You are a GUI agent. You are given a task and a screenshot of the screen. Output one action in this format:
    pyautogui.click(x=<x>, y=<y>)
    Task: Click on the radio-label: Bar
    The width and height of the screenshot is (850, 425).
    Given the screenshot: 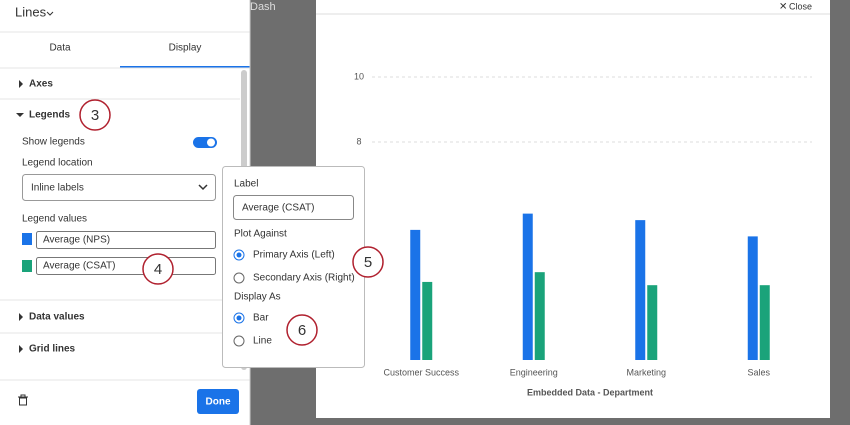 What is the action you would take?
    pyautogui.click(x=261, y=318)
    